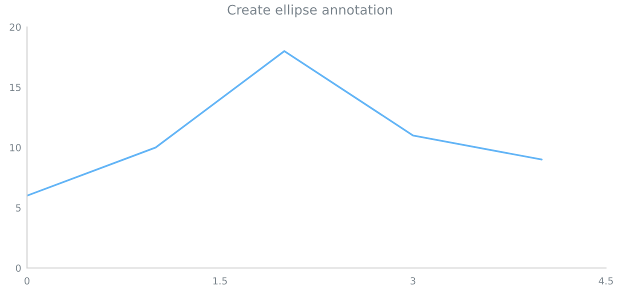  I want to click on y-tick-label: 5, so click(18, 208).